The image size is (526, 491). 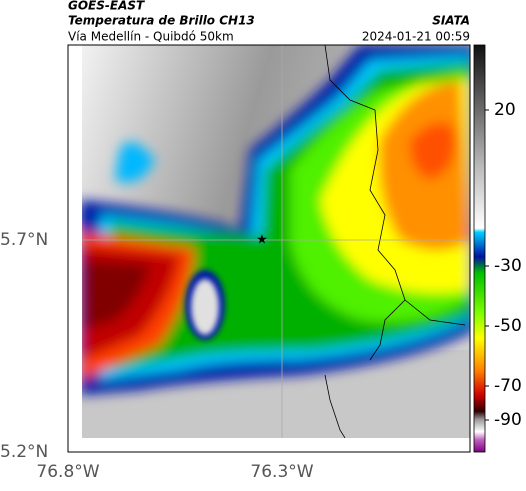 I want to click on title: GOES-EAST, so click(x=106, y=6).